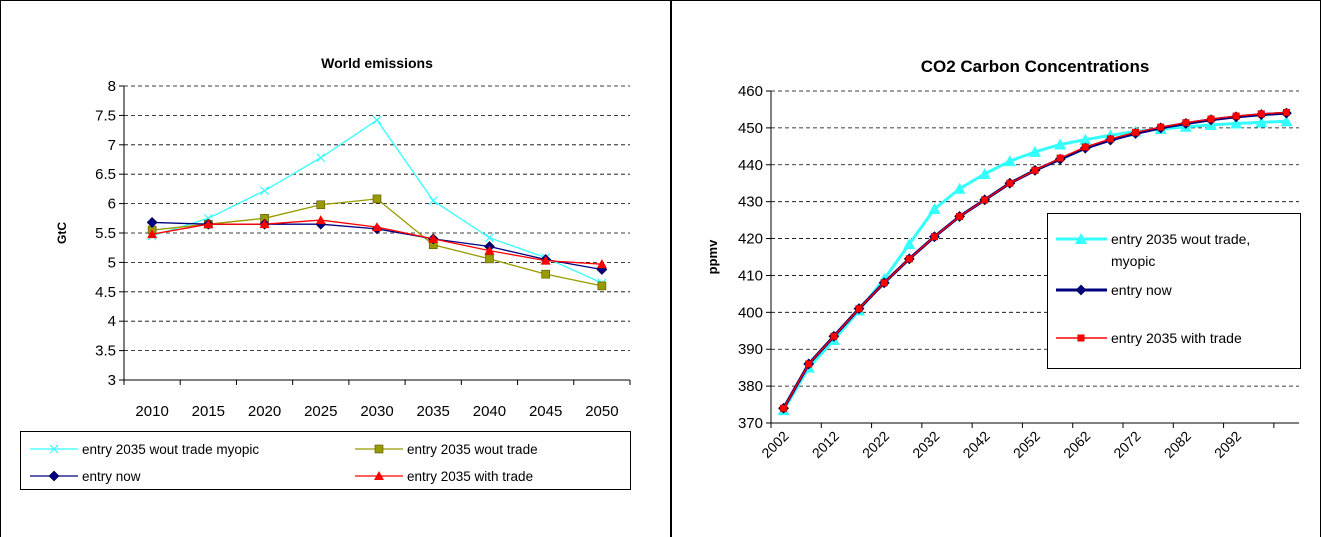 This screenshot has height=537, width=1321. I want to click on legend-label: entry 2035 wout trade, so click(472, 449).